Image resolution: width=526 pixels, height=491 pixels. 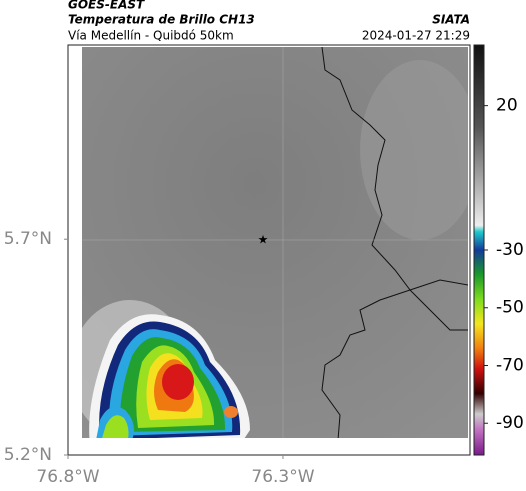 What do you see at coordinates (28, 455) in the screenshot?
I see `lat-tick-label: 5.2°N` at bounding box center [28, 455].